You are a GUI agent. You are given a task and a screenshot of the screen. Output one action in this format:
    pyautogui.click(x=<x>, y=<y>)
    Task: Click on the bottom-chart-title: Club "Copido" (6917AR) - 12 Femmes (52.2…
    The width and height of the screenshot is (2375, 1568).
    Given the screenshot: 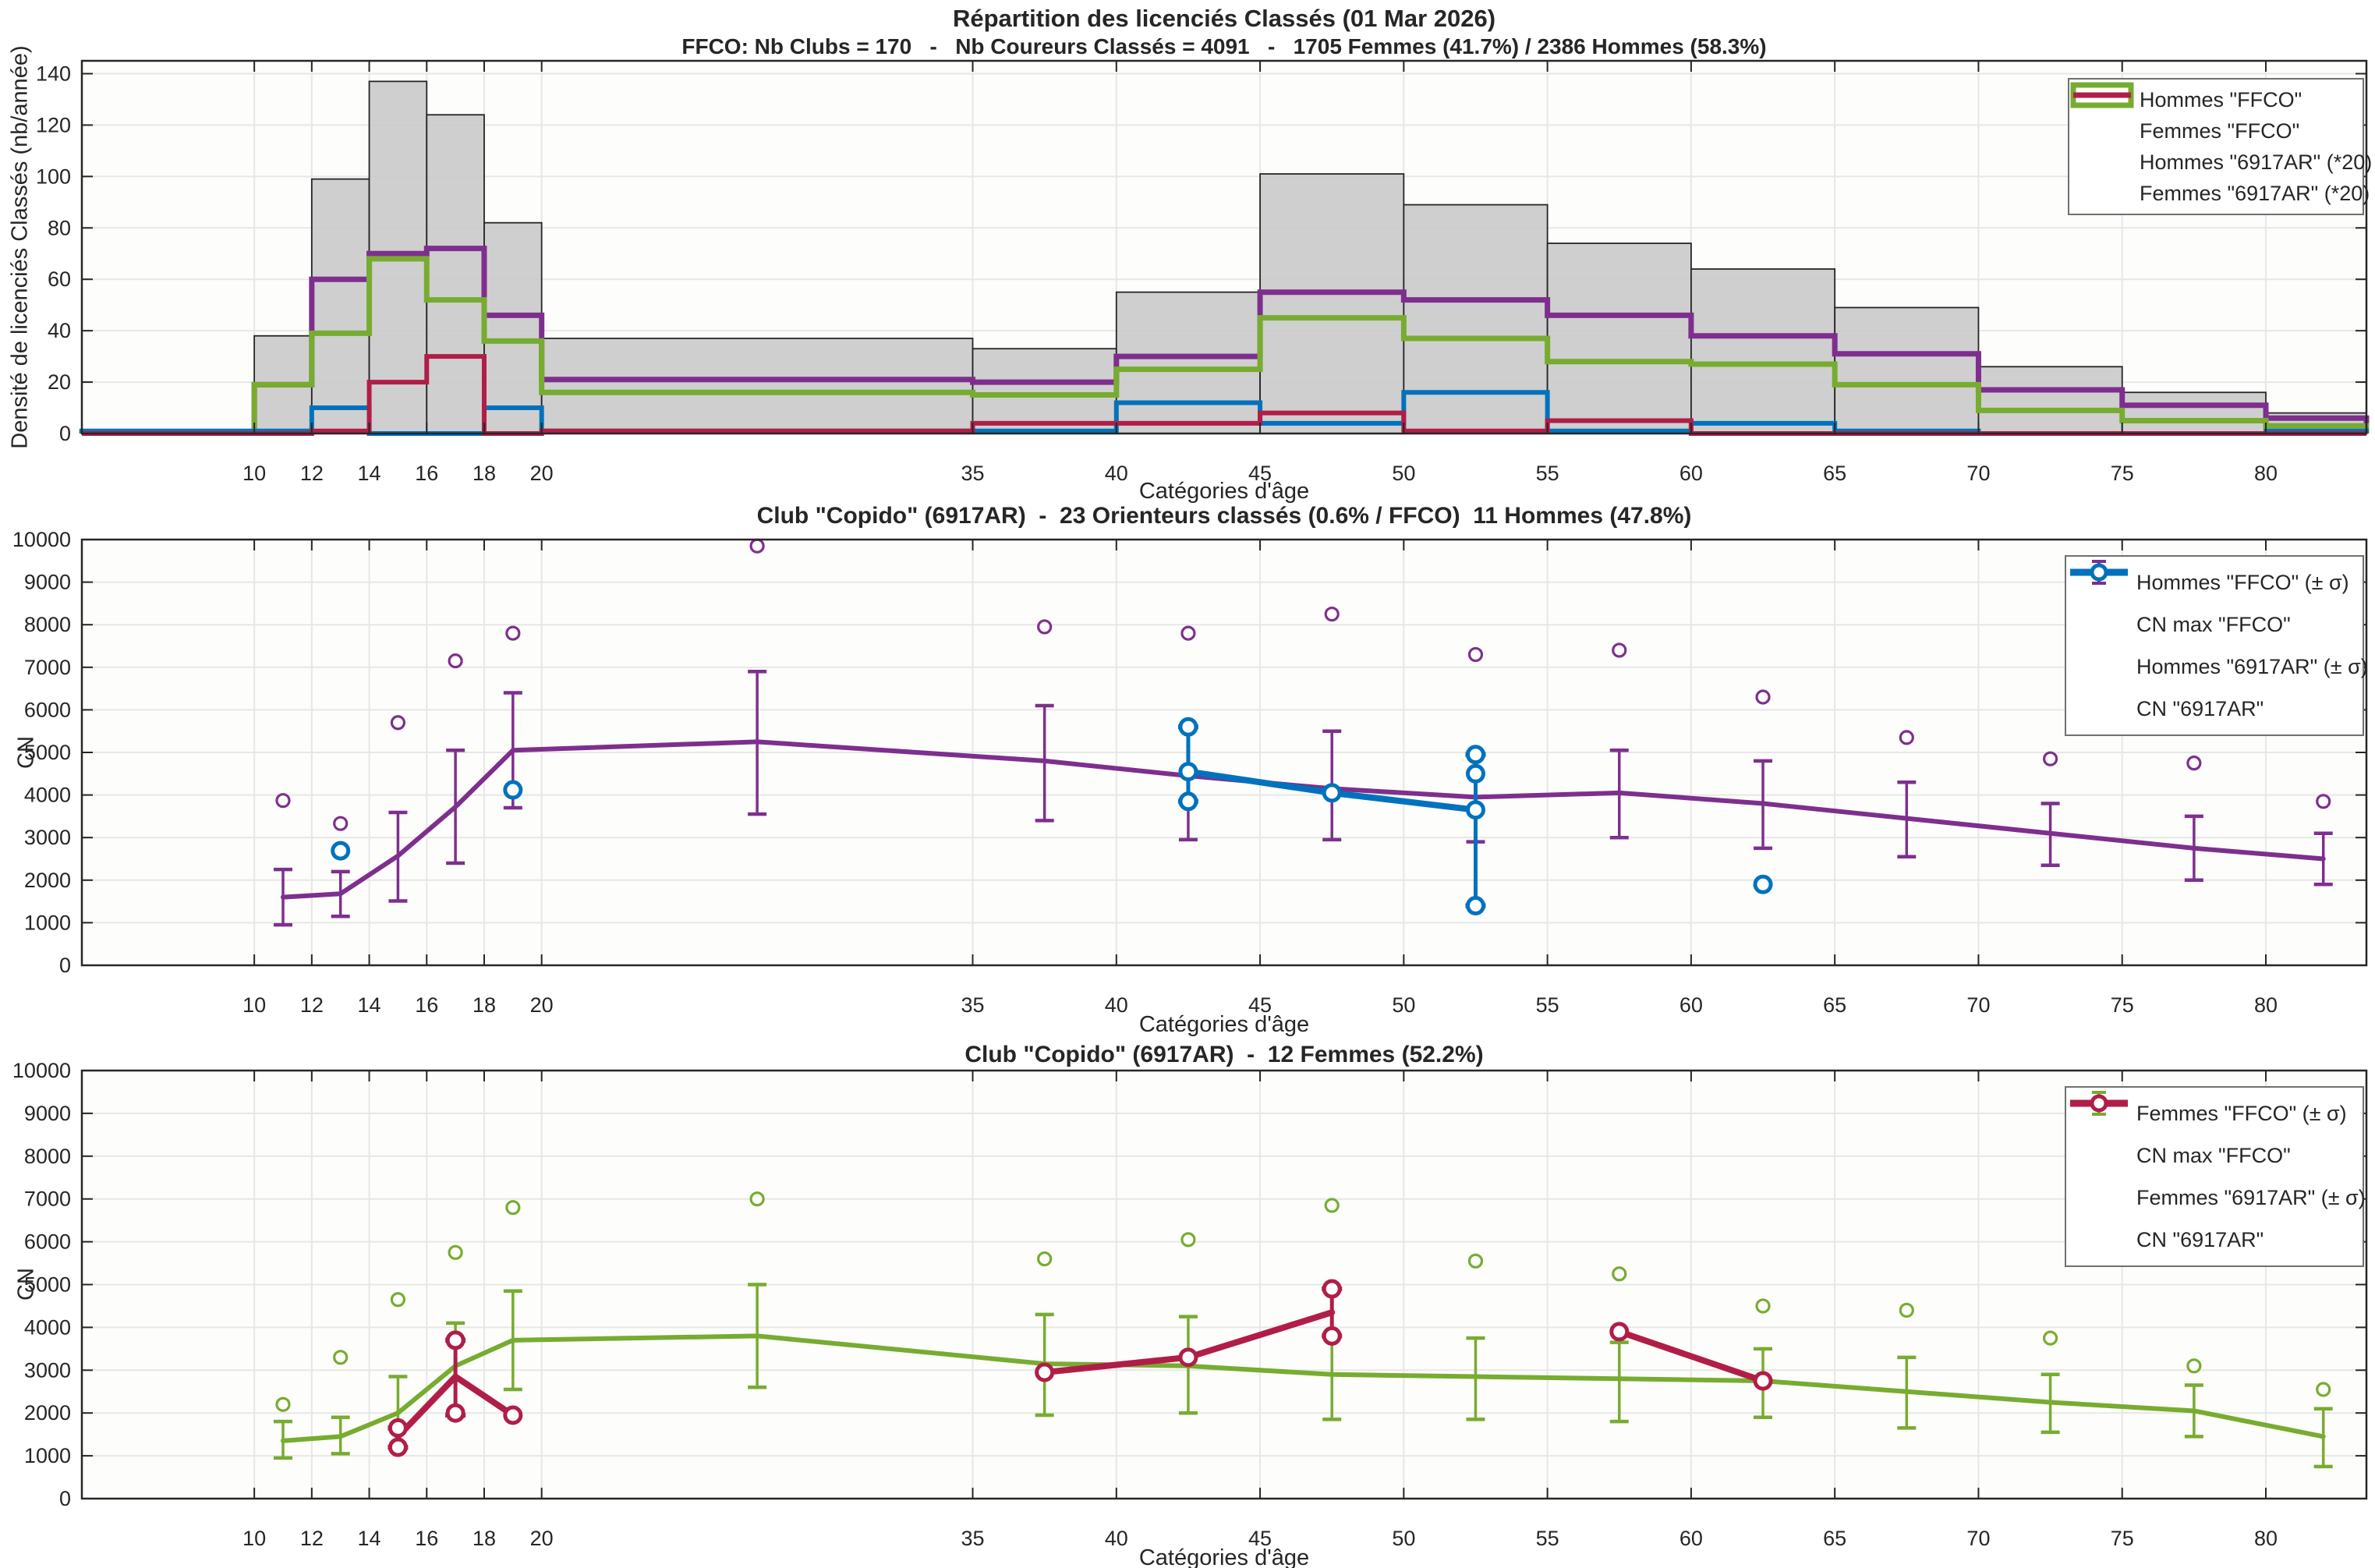 What is the action you would take?
    pyautogui.click(x=1224, y=1054)
    